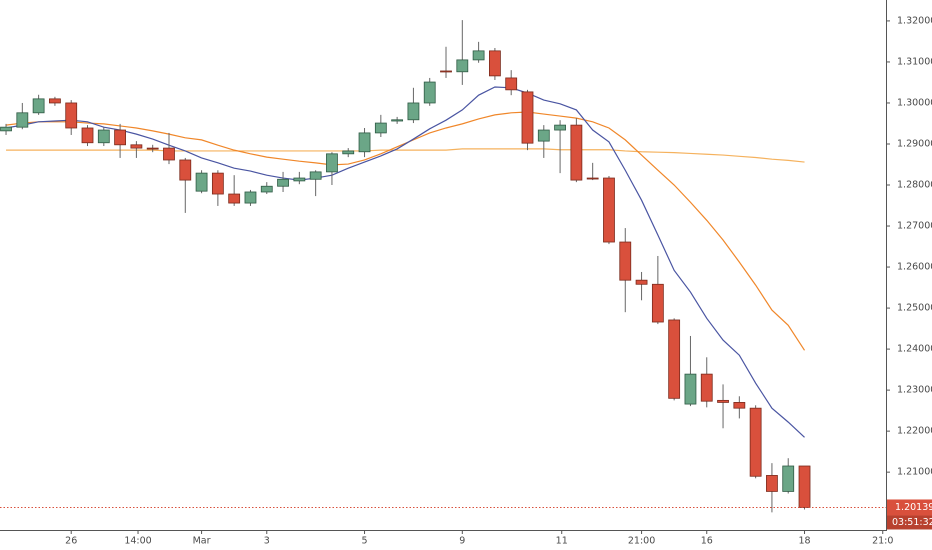  I want to click on x-tick-label: 11, so click(562, 541).